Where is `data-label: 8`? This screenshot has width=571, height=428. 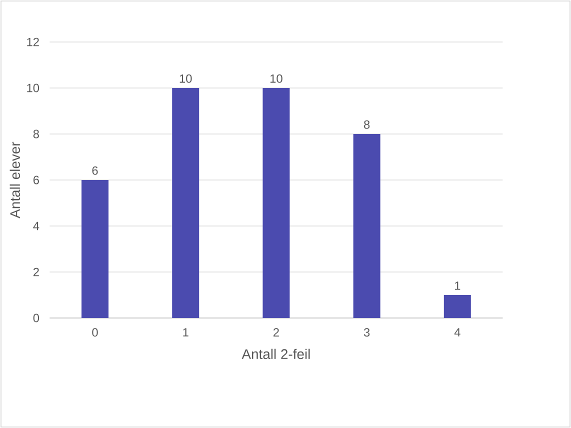 data-label: 8 is located at coordinates (367, 124).